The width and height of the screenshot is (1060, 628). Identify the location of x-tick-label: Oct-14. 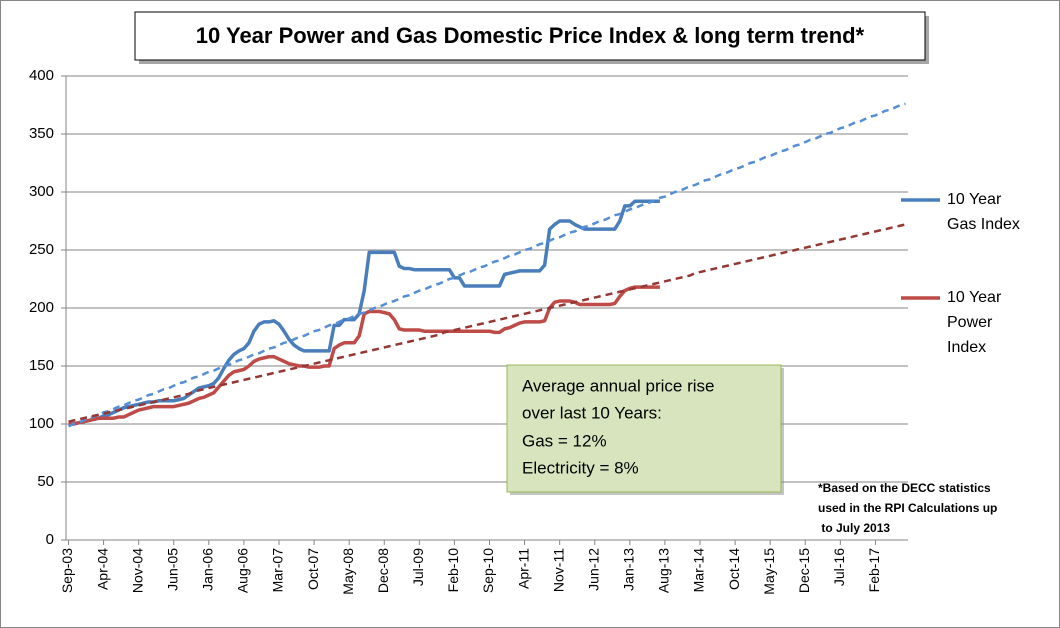
(734, 569).